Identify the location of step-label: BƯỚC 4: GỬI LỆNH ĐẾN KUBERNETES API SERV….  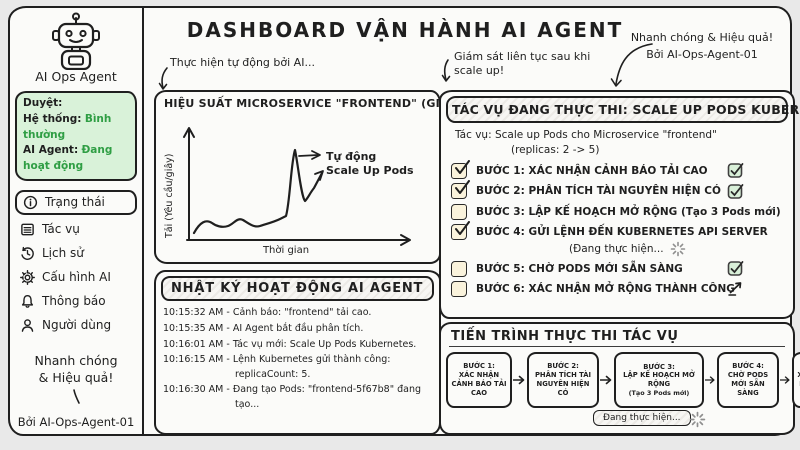
(622, 232).